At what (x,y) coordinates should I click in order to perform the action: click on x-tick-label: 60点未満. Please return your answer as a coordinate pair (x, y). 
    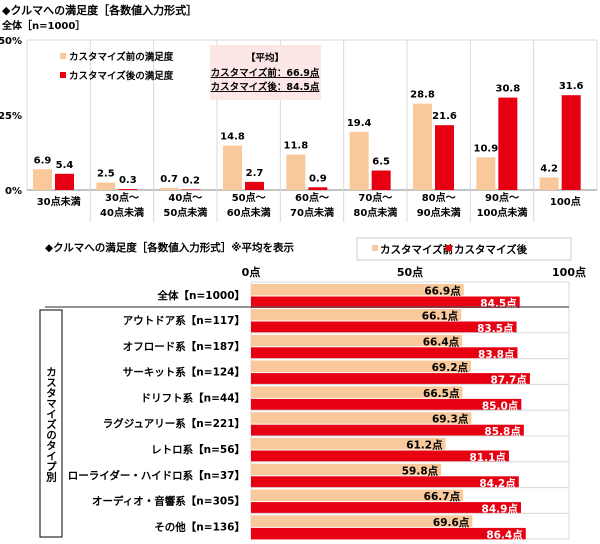
    Looking at the image, I should click on (249, 212).